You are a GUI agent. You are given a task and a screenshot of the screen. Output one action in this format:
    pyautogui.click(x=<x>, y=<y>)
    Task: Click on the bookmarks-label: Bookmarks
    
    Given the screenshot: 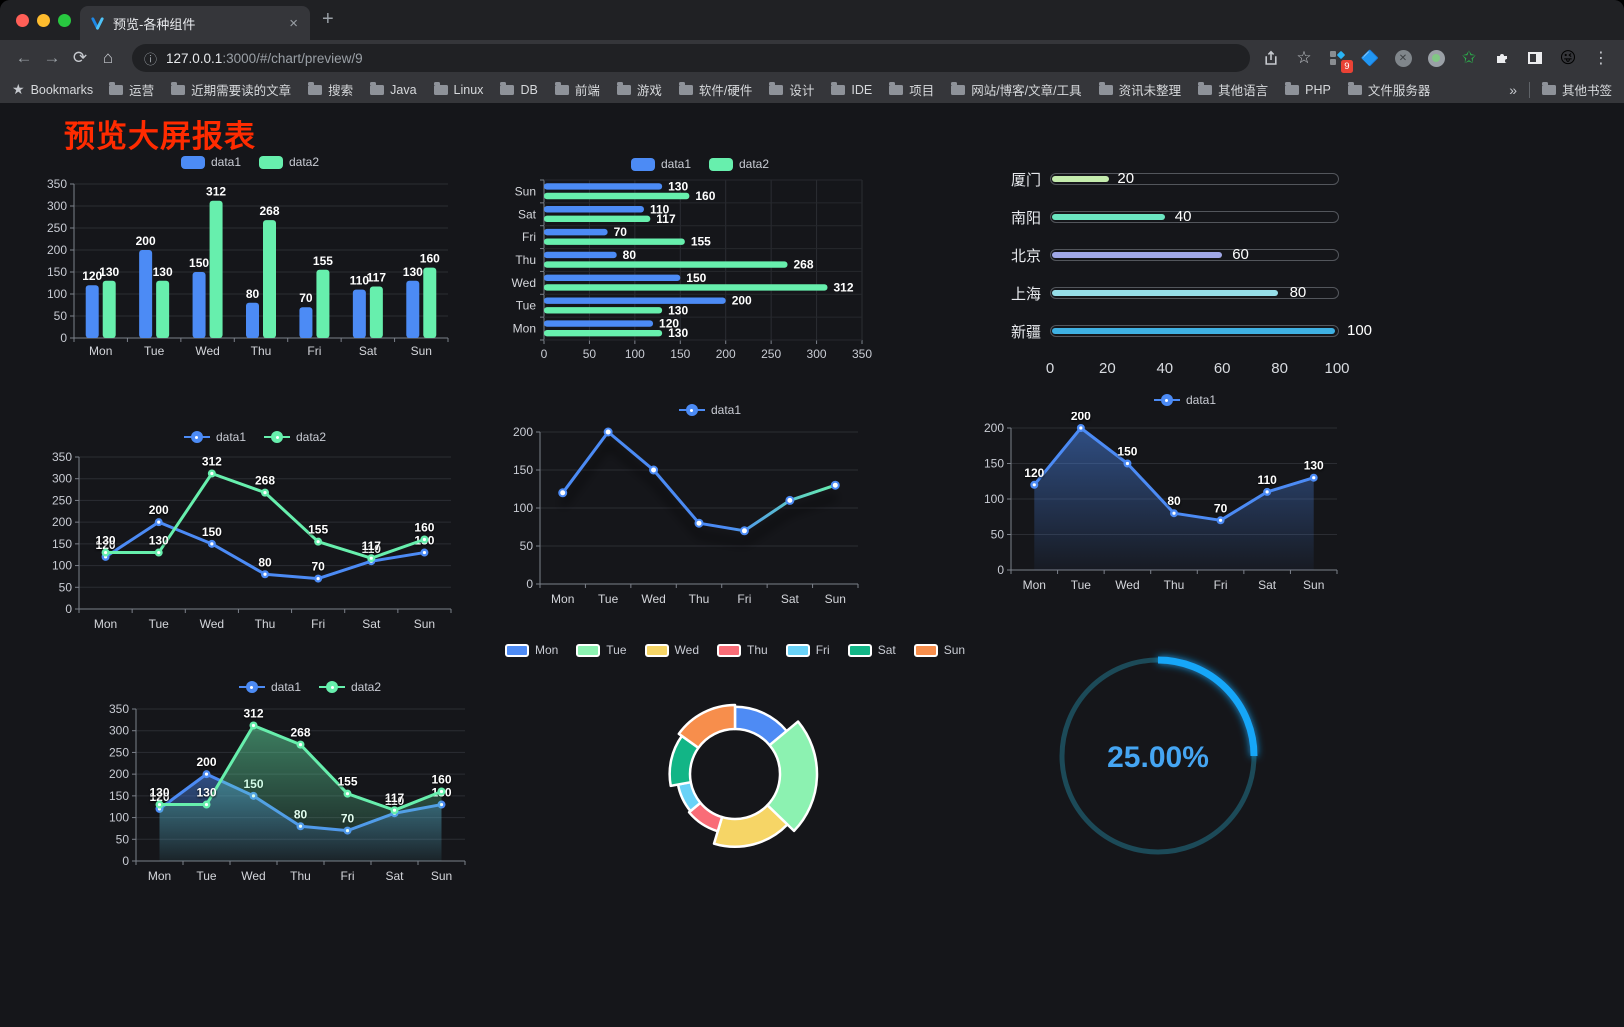 What is the action you would take?
    pyautogui.click(x=62, y=89)
    